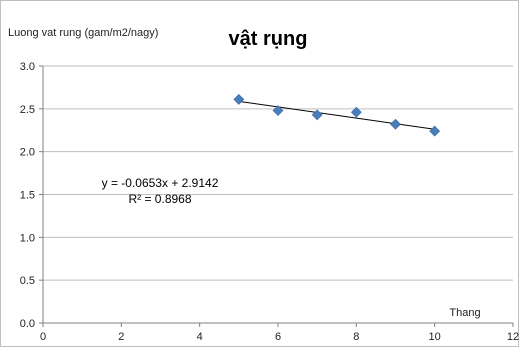 This screenshot has width=519, height=347. Describe the element at coordinates (278, 337) in the screenshot. I see `x-tick-label-3: 6` at that location.